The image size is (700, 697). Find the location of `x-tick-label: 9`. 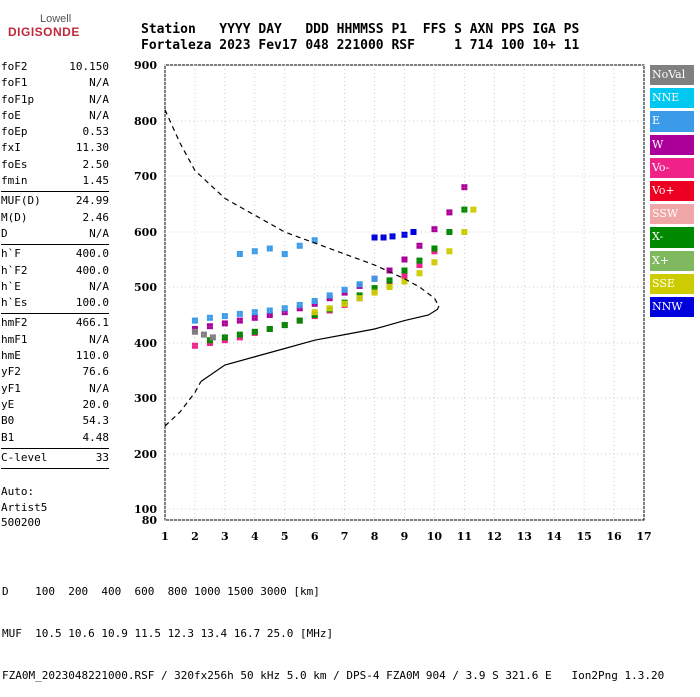

x-tick-label: 9 is located at coordinates (405, 536).